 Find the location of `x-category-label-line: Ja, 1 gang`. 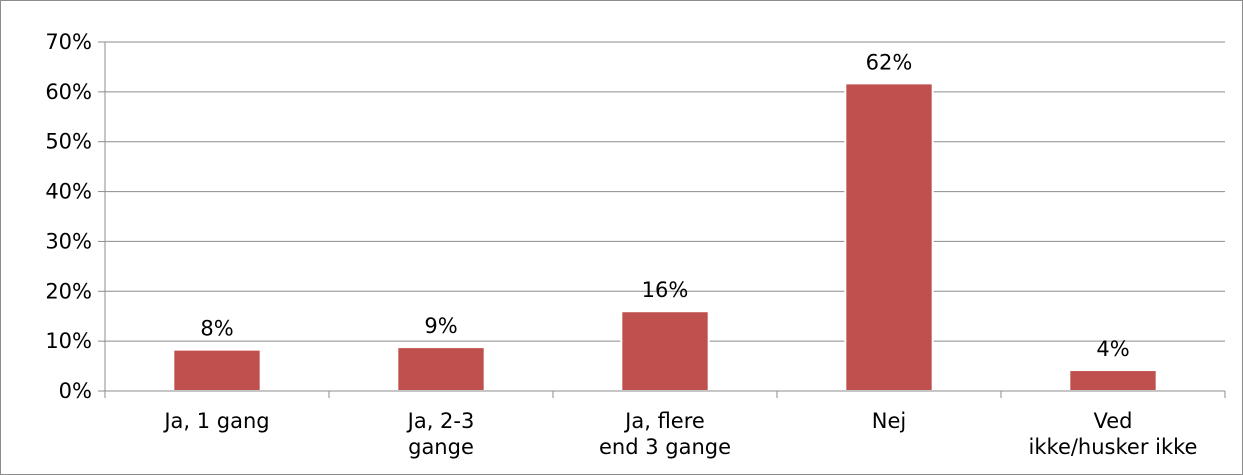

x-category-label-line: Ja, 1 gang is located at coordinates (215, 421).